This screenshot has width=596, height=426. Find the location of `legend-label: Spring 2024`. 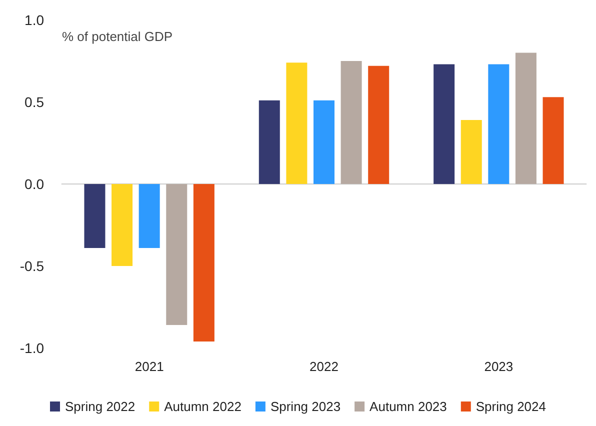

legend-label: Spring 2024 is located at coordinates (511, 406).